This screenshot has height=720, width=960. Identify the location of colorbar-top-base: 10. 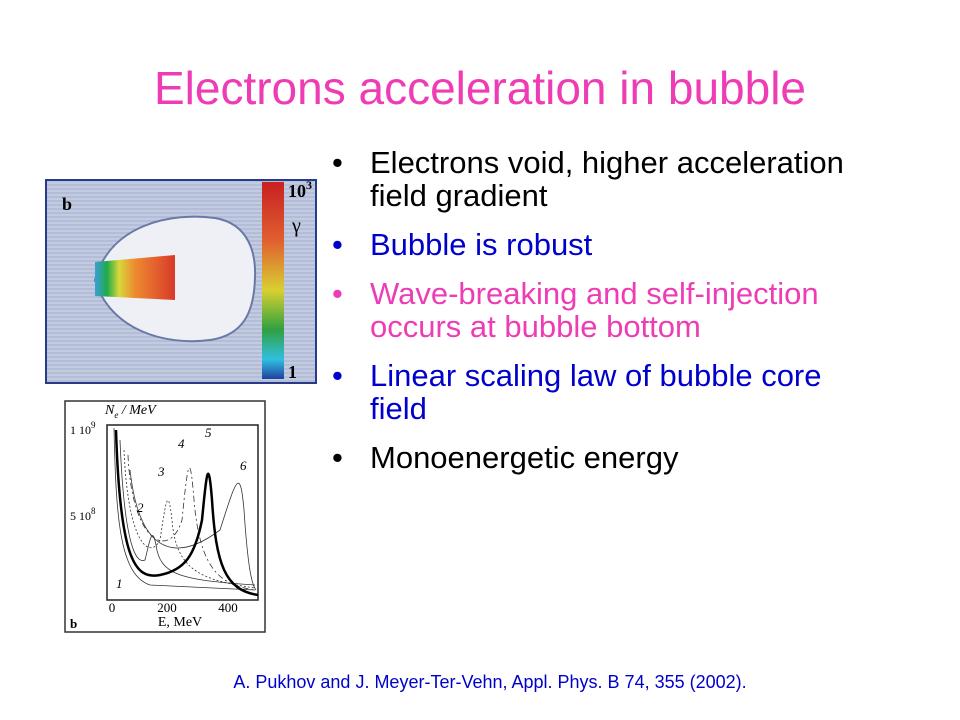
(297, 191).